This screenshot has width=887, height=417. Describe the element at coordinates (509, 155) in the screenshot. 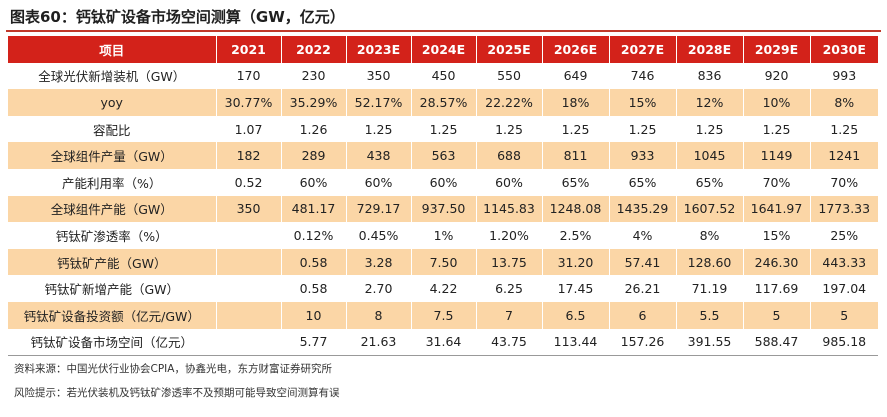

I see `table-cell: 688` at that location.